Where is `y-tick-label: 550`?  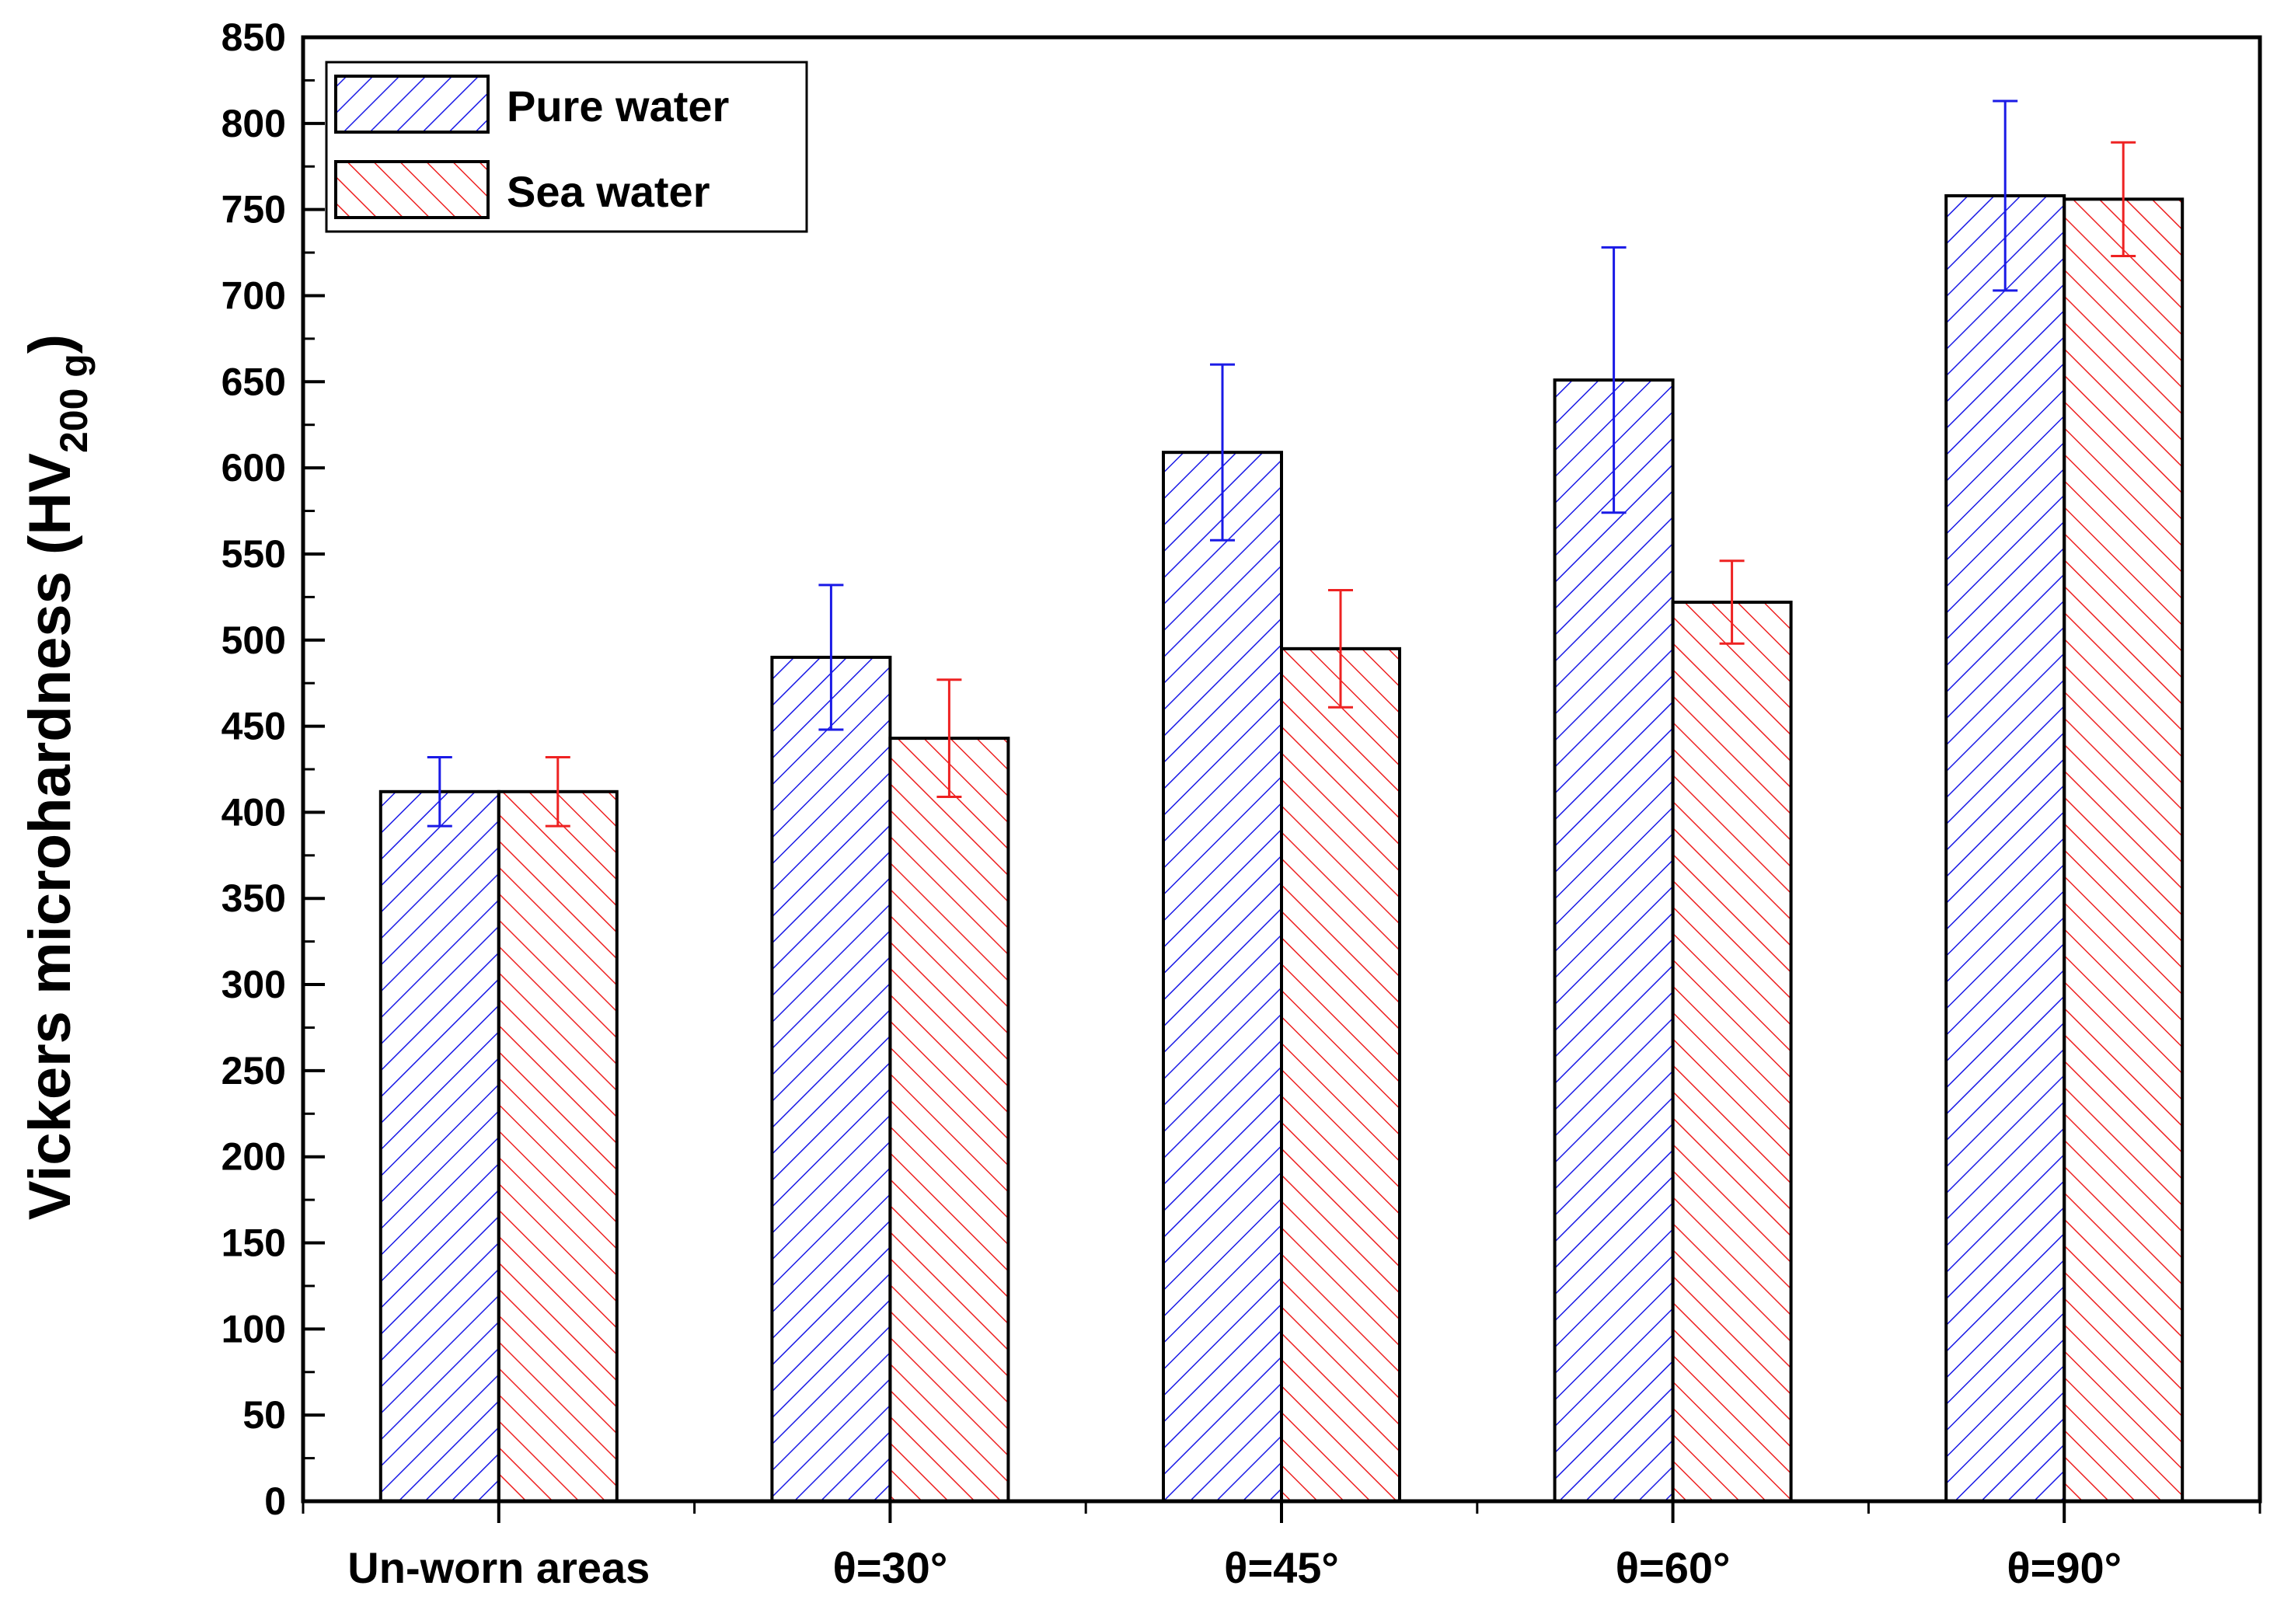 y-tick-label: 550 is located at coordinates (253, 554).